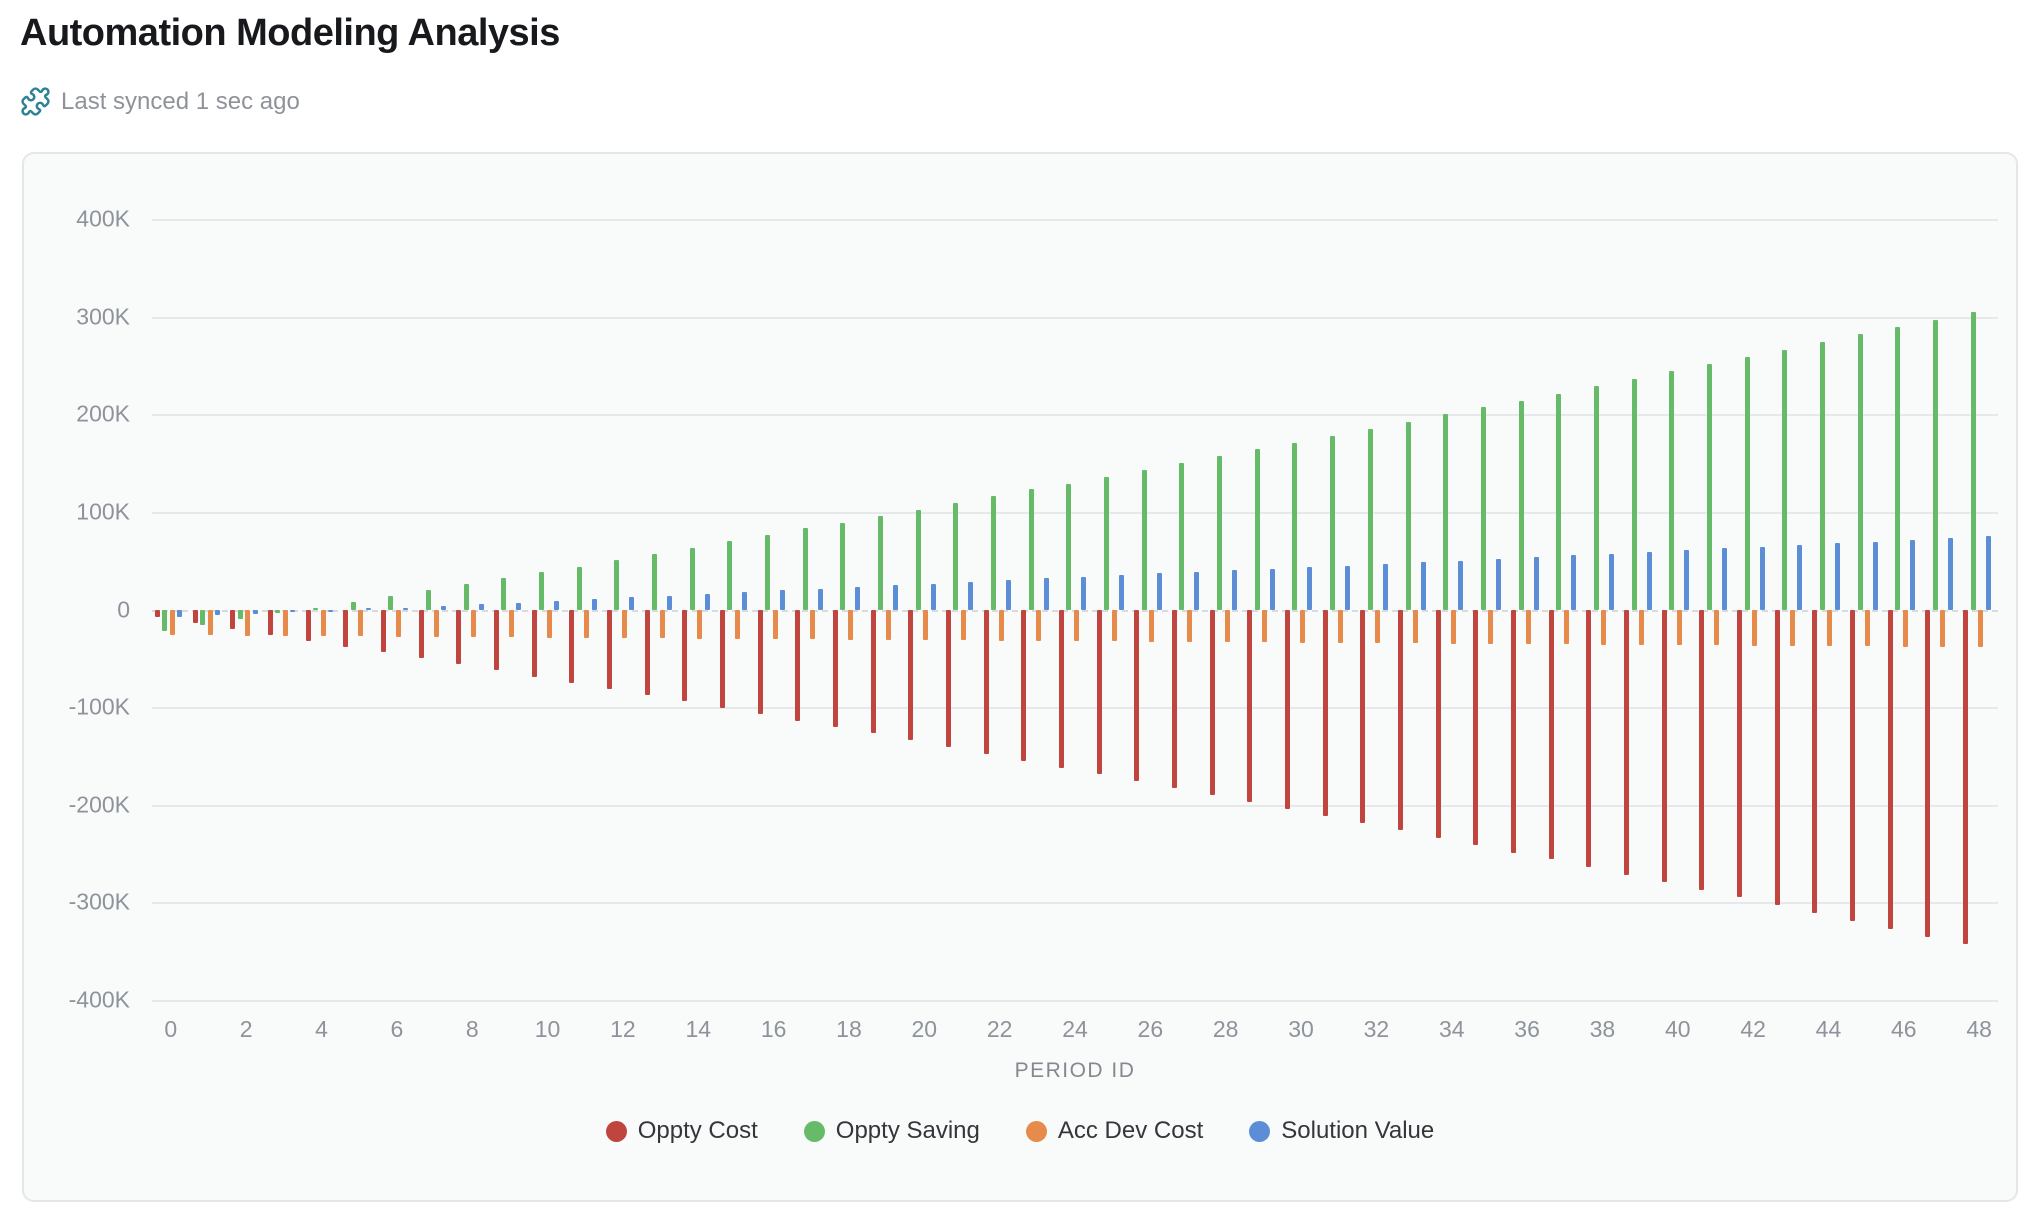 This screenshot has width=2030, height=1220. I want to click on bar-solution-value-p26, so click(1159, 591).